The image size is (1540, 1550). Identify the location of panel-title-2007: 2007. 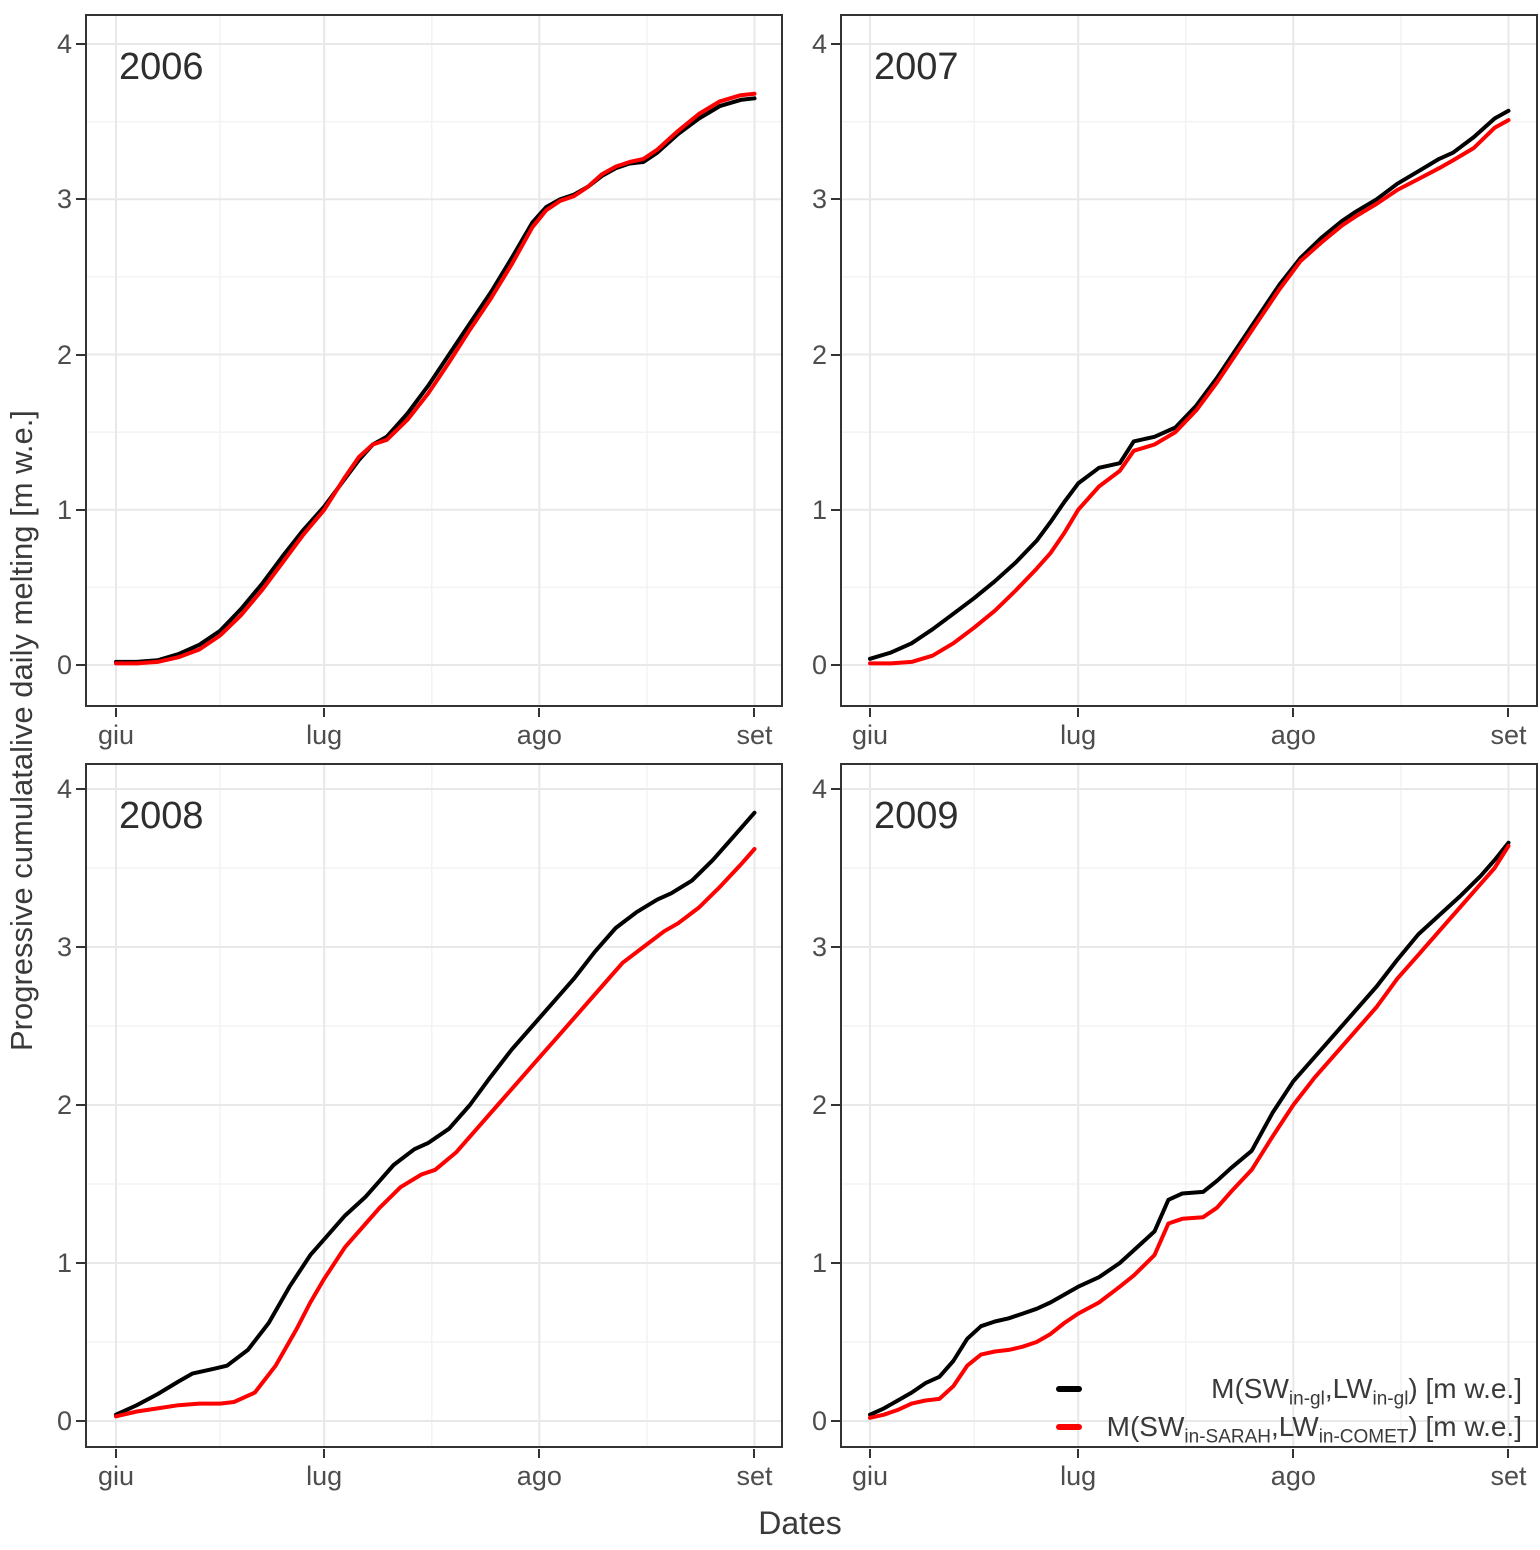
(916, 67).